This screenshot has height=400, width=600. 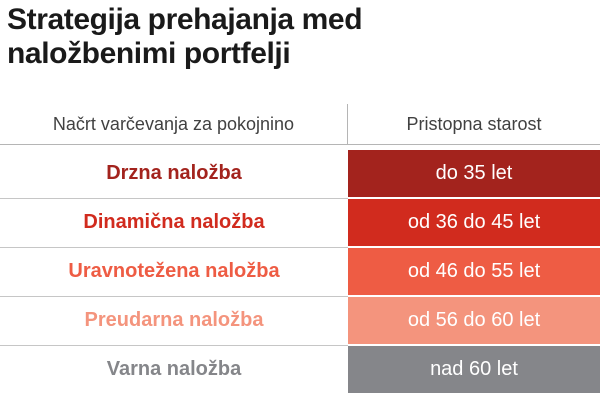 I want to click on plan-label: Dinamična naložba, so click(x=174, y=223).